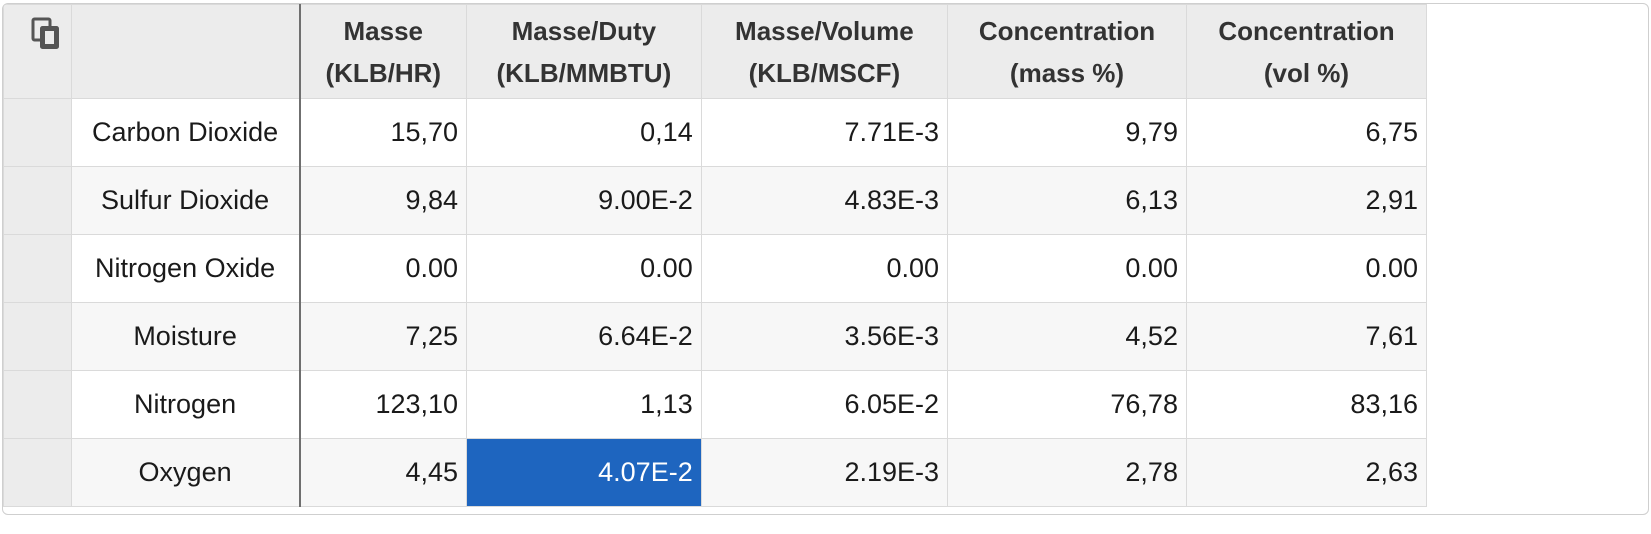  Describe the element at coordinates (1306, 72) in the screenshot. I see `column-header-line2: (vol %)` at that location.